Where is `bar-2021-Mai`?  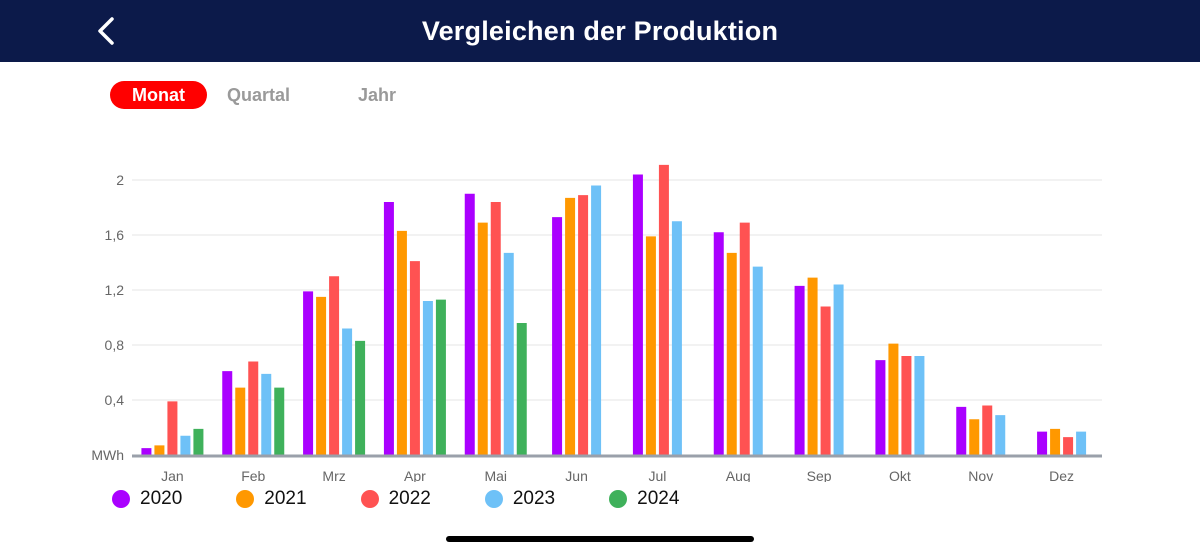
bar-2021-Mai is located at coordinates (482, 338).